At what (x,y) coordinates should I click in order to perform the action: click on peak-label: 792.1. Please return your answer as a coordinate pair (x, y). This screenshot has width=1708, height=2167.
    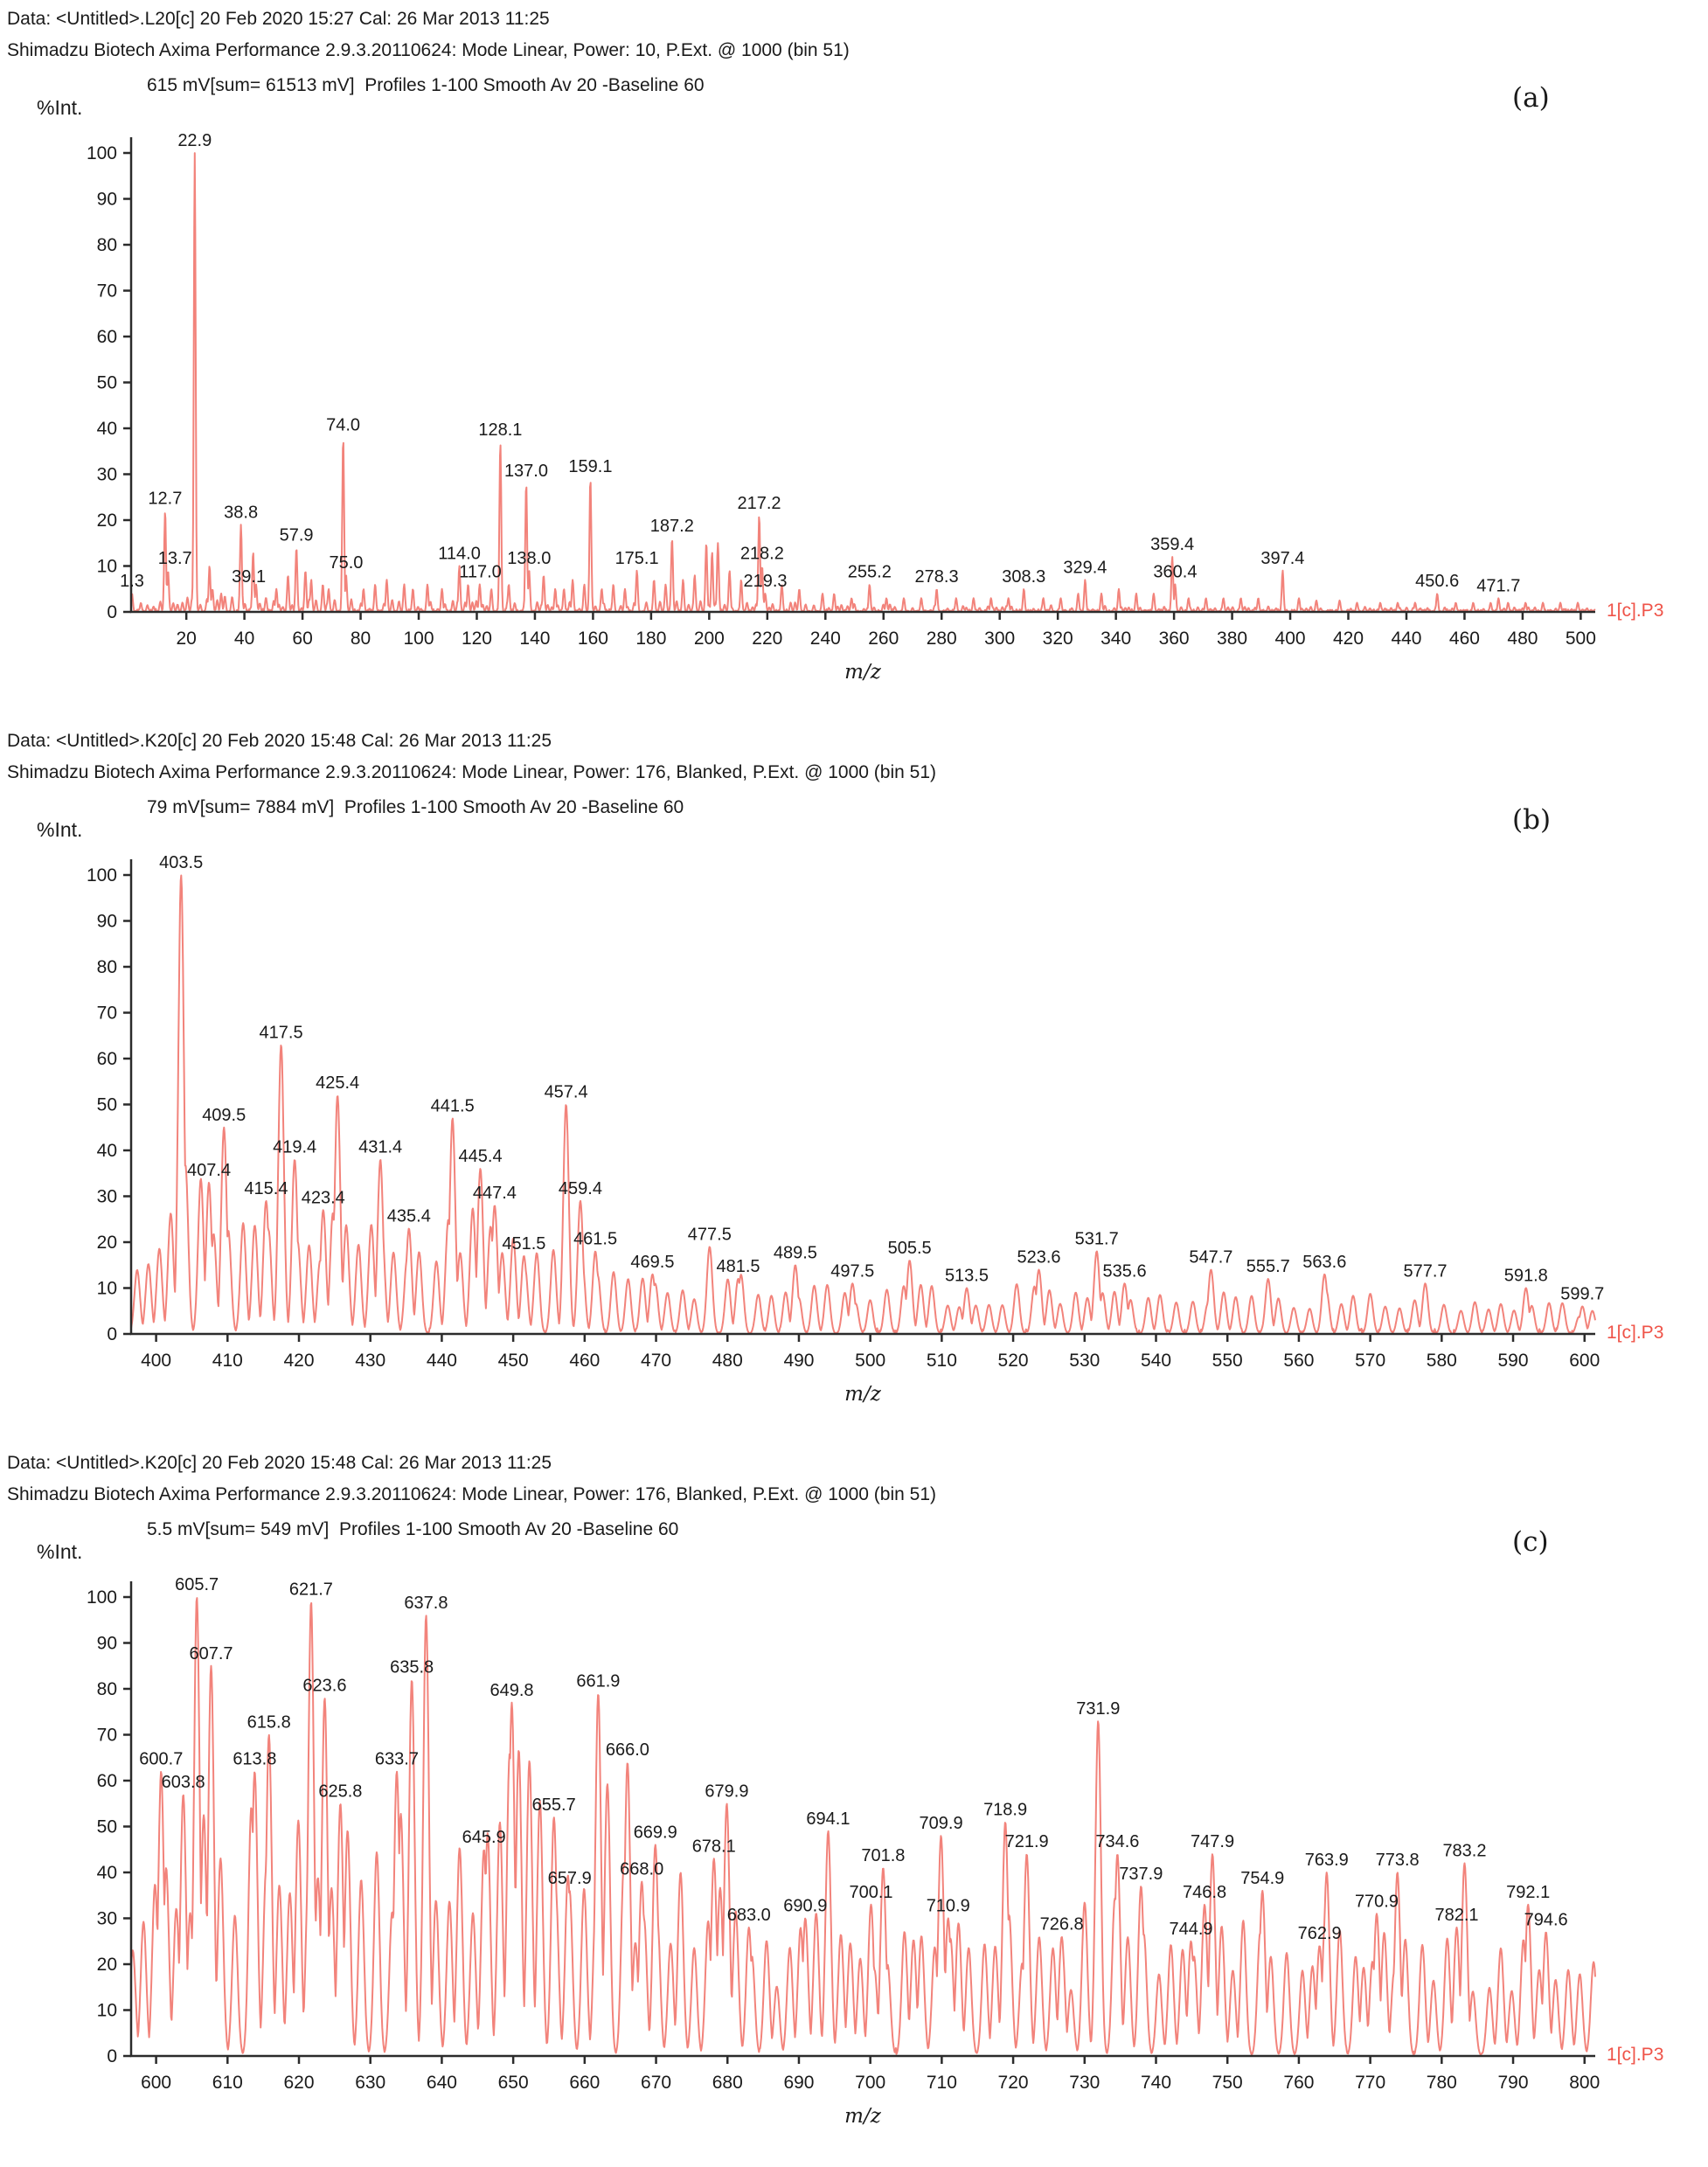
    Looking at the image, I should click on (1528, 1892).